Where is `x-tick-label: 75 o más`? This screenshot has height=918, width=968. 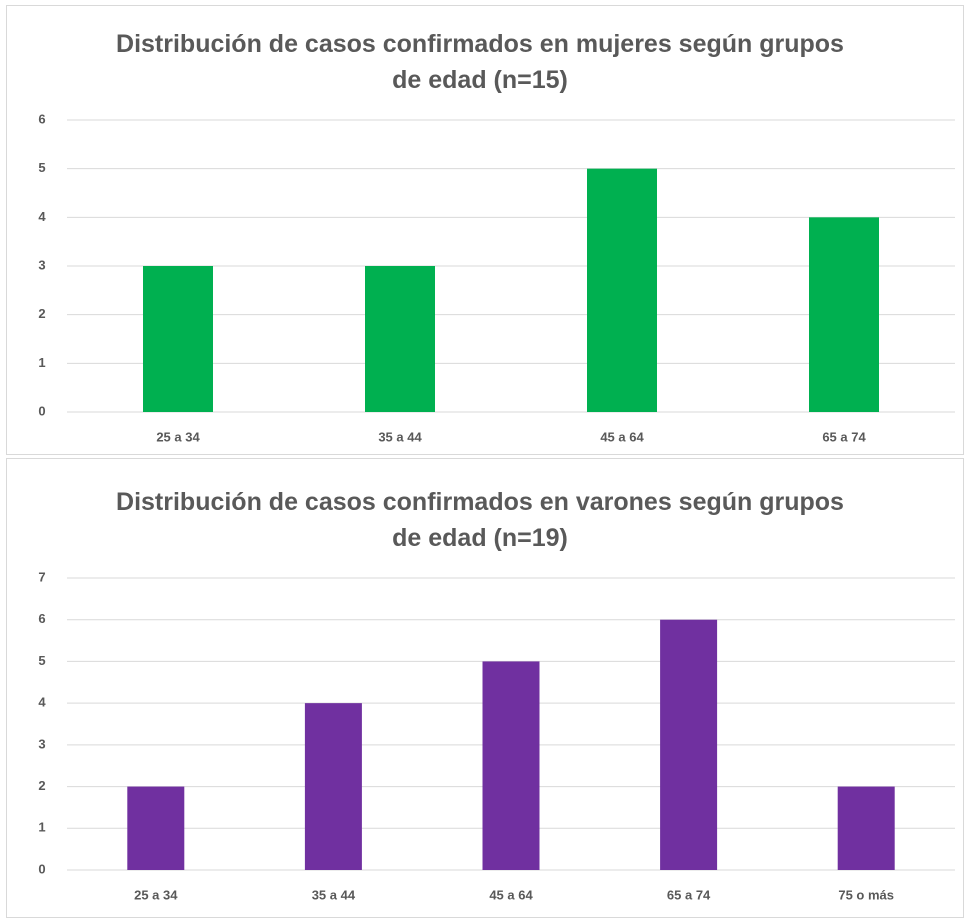
x-tick-label: 75 o más is located at coordinates (866, 894).